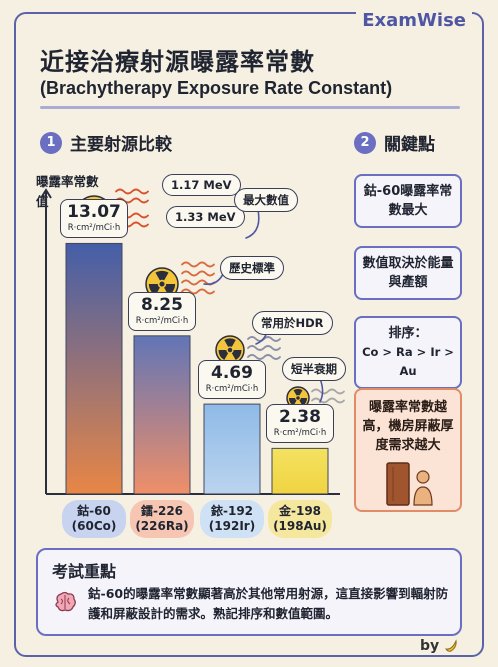 This screenshot has height=667, width=498. I want to click on category-name: 鐳-226, so click(162, 511).